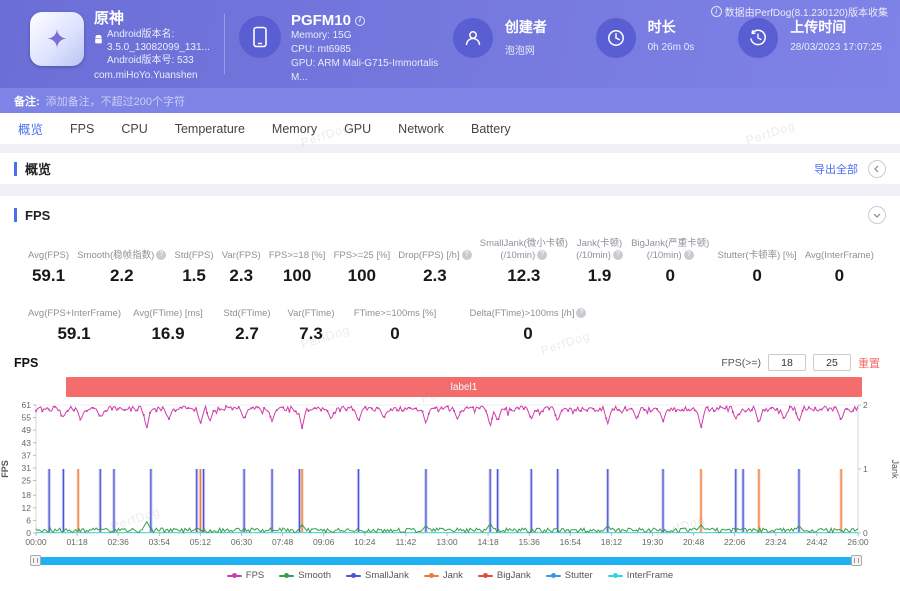 This screenshot has width=900, height=591. Describe the element at coordinates (305, 575) in the screenshot. I see `legend-item-smooth: Smooth` at that location.